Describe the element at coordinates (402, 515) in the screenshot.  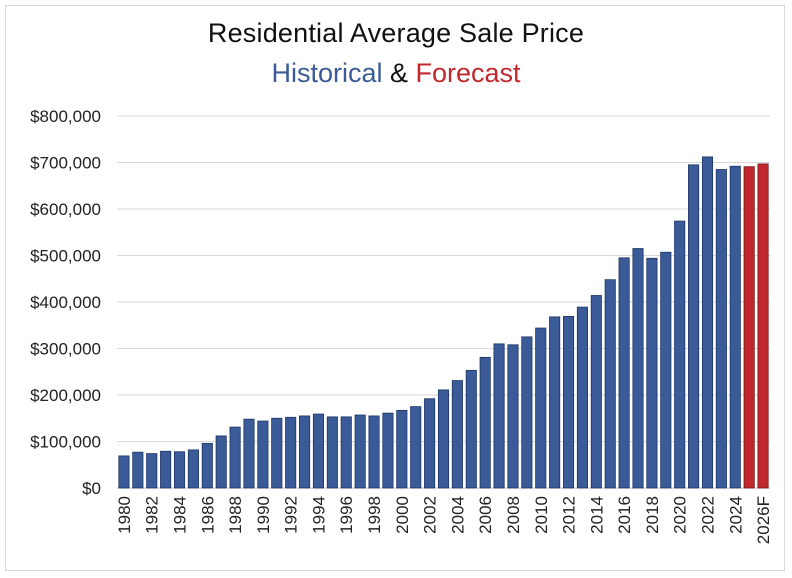
I see `x-tick-label: 2000` at that location.